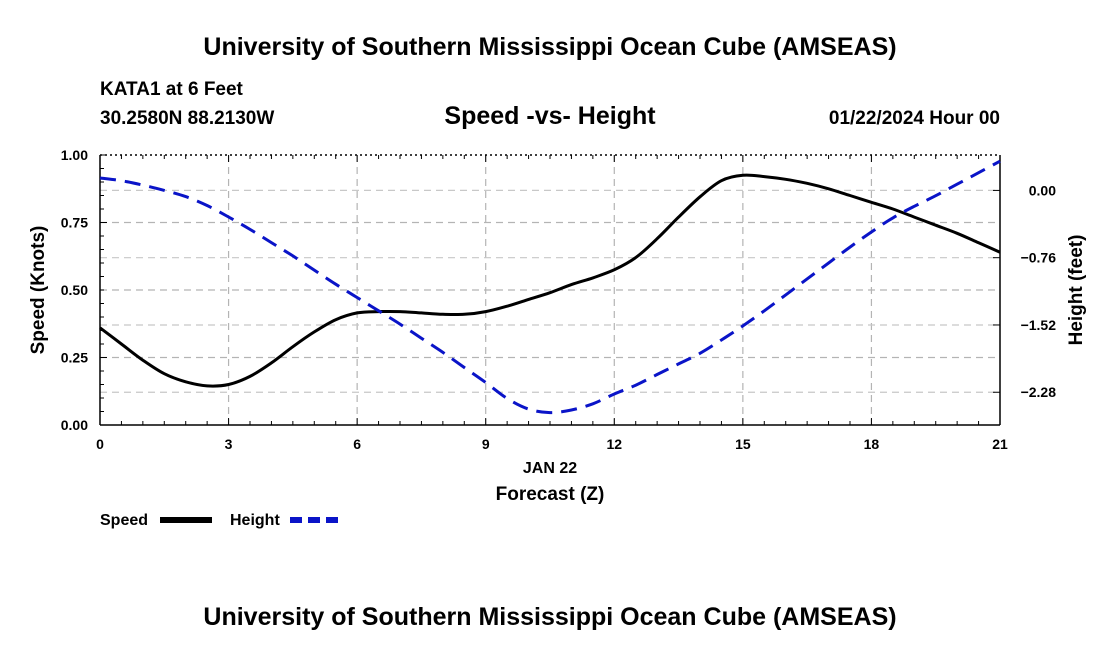  What do you see at coordinates (357, 444) in the screenshot?
I see `x-tick-label: 6` at bounding box center [357, 444].